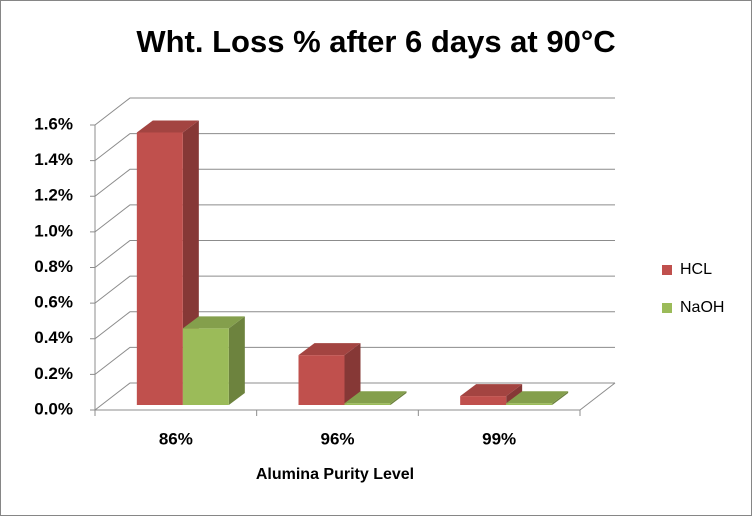  What do you see at coordinates (53, 159) in the screenshot?
I see `y-tick-label: 1.4%` at bounding box center [53, 159].